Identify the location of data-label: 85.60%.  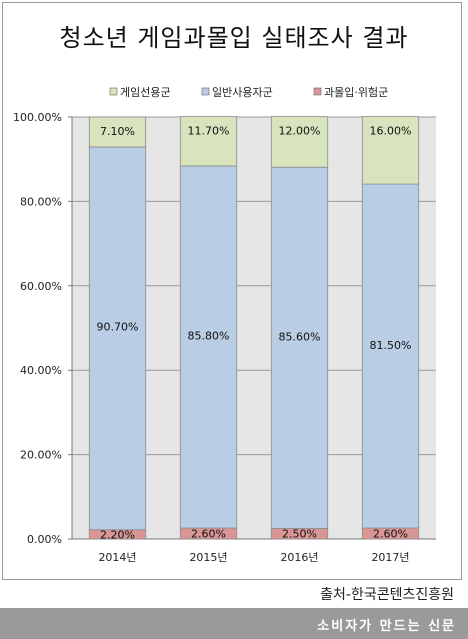
(300, 337).